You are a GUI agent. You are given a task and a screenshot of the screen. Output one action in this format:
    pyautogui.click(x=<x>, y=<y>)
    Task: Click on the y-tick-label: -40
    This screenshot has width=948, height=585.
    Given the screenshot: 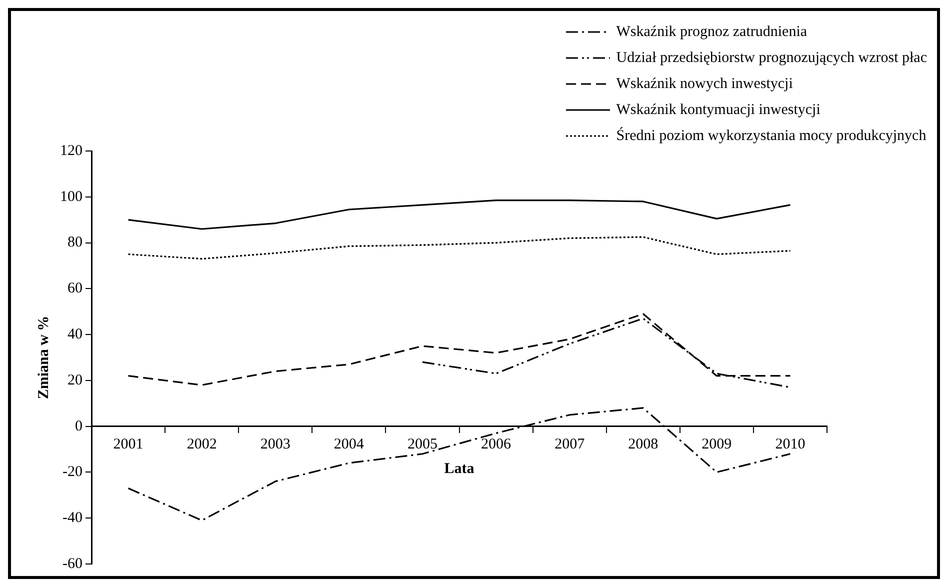 What is the action you would take?
    pyautogui.click(x=72, y=518)
    